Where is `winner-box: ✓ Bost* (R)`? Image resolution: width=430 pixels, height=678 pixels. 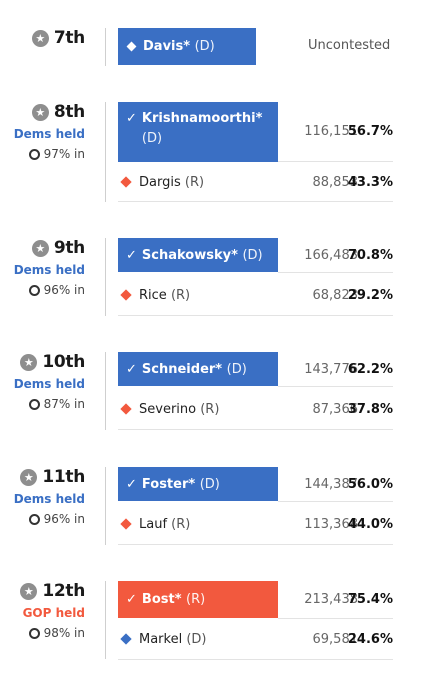 winner-box: ✓ Bost* (R) is located at coordinates (198, 599).